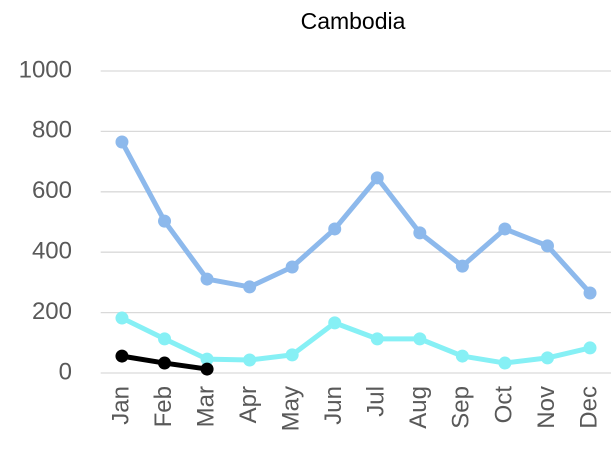 This screenshot has width=611, height=452. What do you see at coordinates (353, 21) in the screenshot?
I see `chart-title: Cambodia` at bounding box center [353, 21].